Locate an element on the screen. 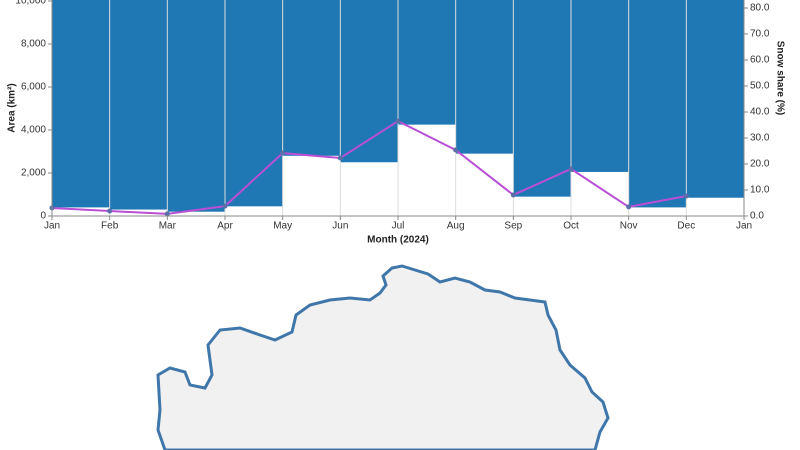  y2-tick-label: 70.0 is located at coordinates (760, 34).